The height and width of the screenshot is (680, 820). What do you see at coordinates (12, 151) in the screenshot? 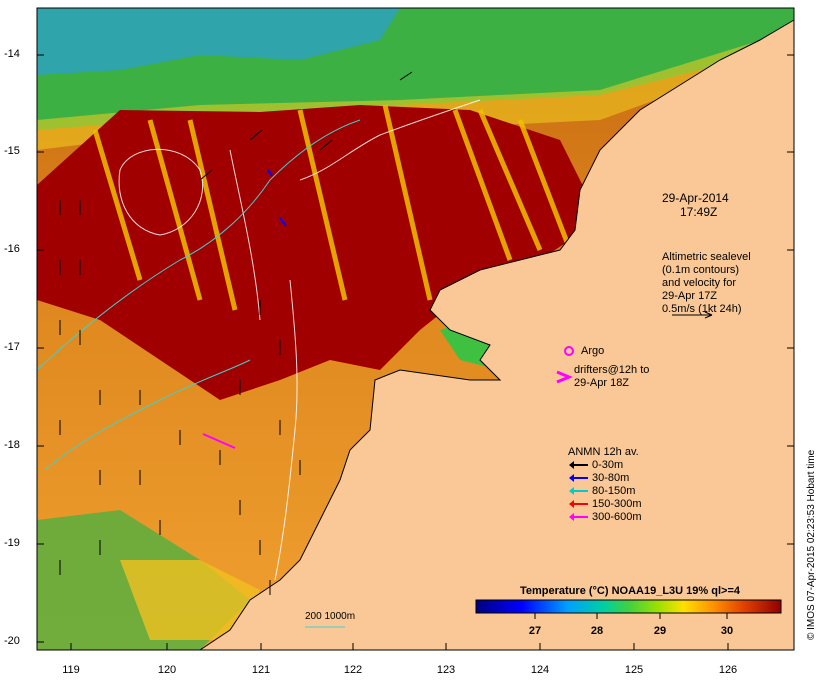
I see `y-tick-label: -15` at bounding box center [12, 151].